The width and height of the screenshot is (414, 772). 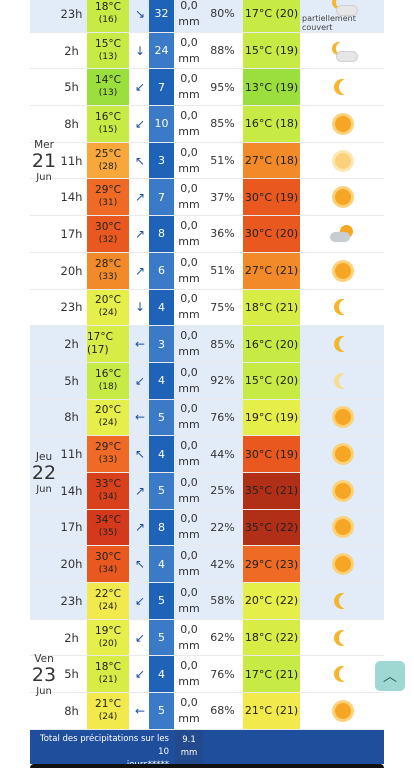 What do you see at coordinates (108, 234) in the screenshot?
I see `temperature-cell: 30°C (32)` at bounding box center [108, 234].